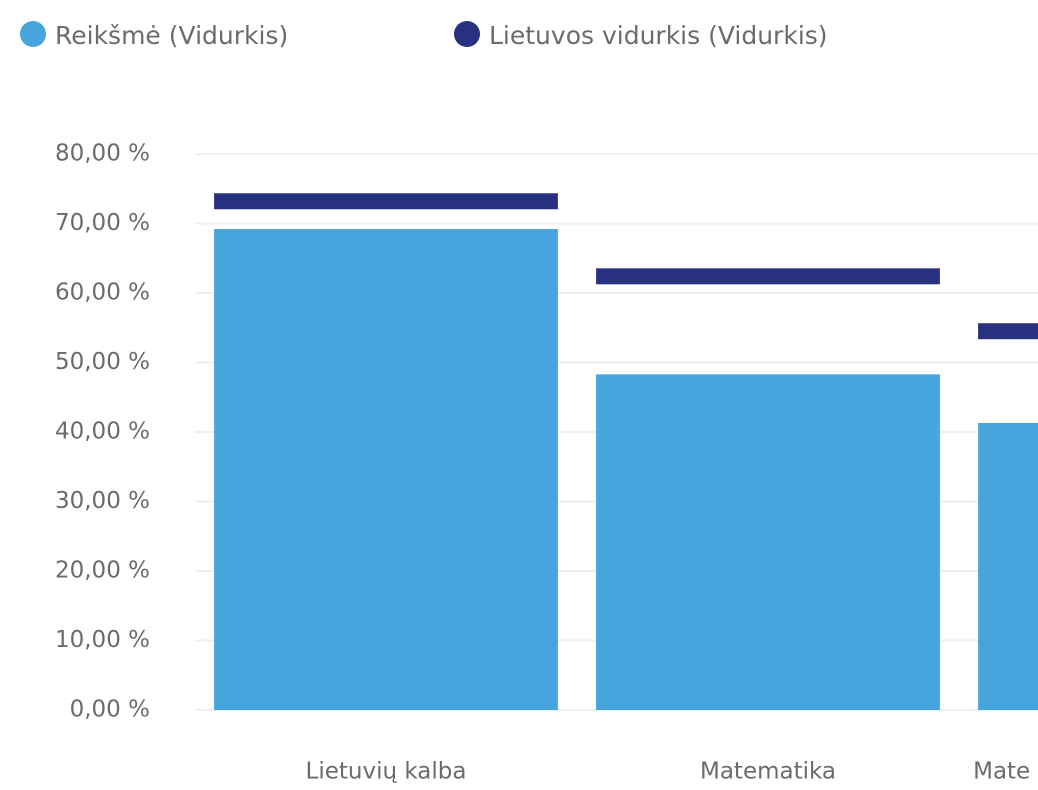 This screenshot has height=790, width=1038. I want to click on y-tick-label: 80,00 %, so click(102, 154).